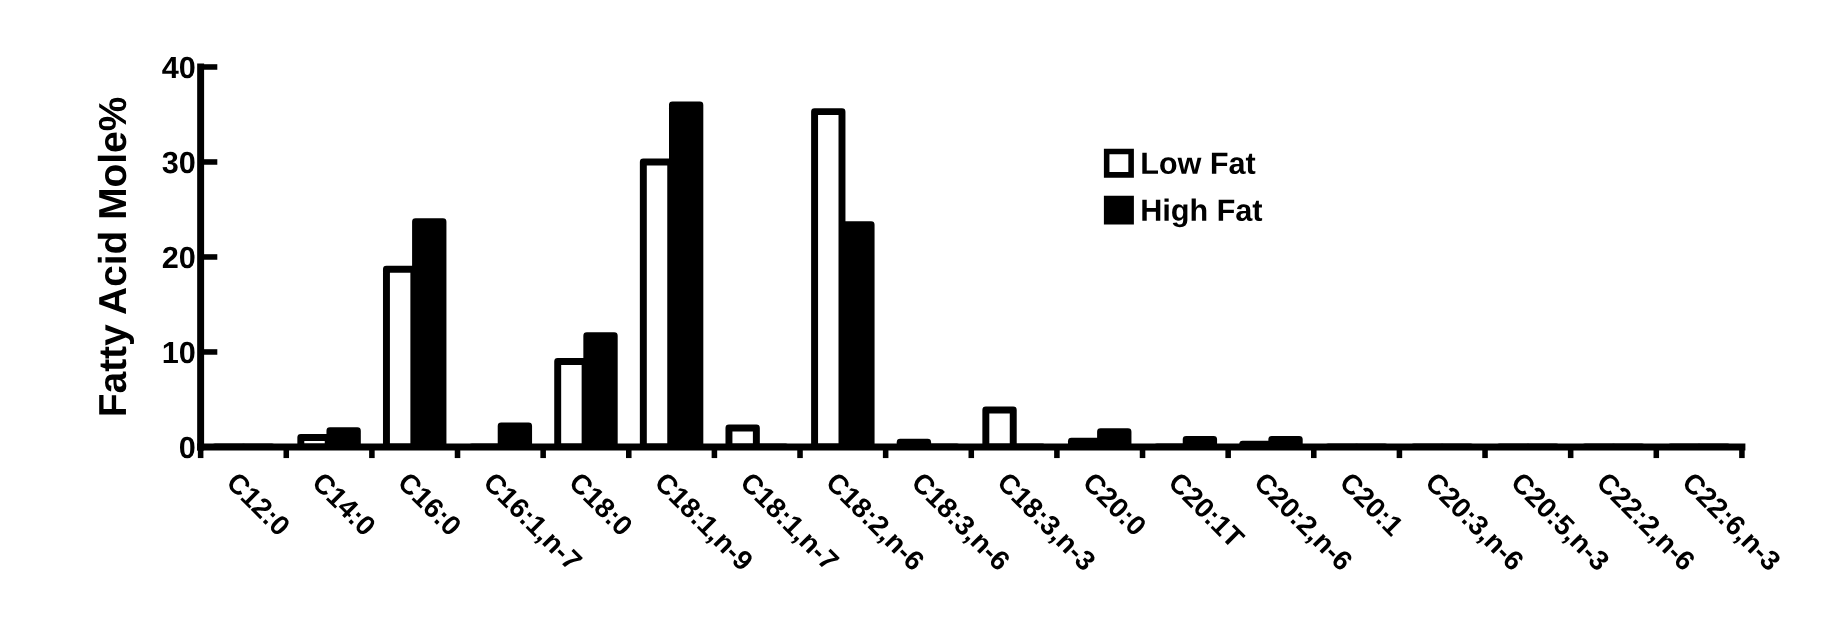 The width and height of the screenshot is (1824, 626). I want to click on y-axis-title: Fatty Acid Mole%, so click(116, 256).